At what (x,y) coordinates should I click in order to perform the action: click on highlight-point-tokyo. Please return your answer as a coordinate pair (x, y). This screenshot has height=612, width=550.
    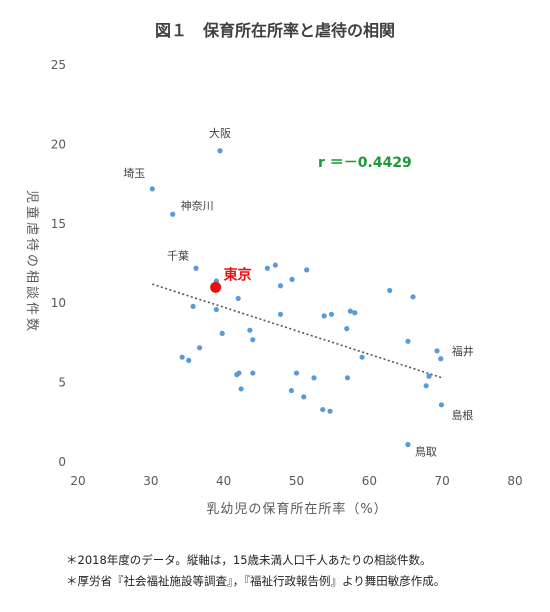
    Looking at the image, I should click on (216, 287).